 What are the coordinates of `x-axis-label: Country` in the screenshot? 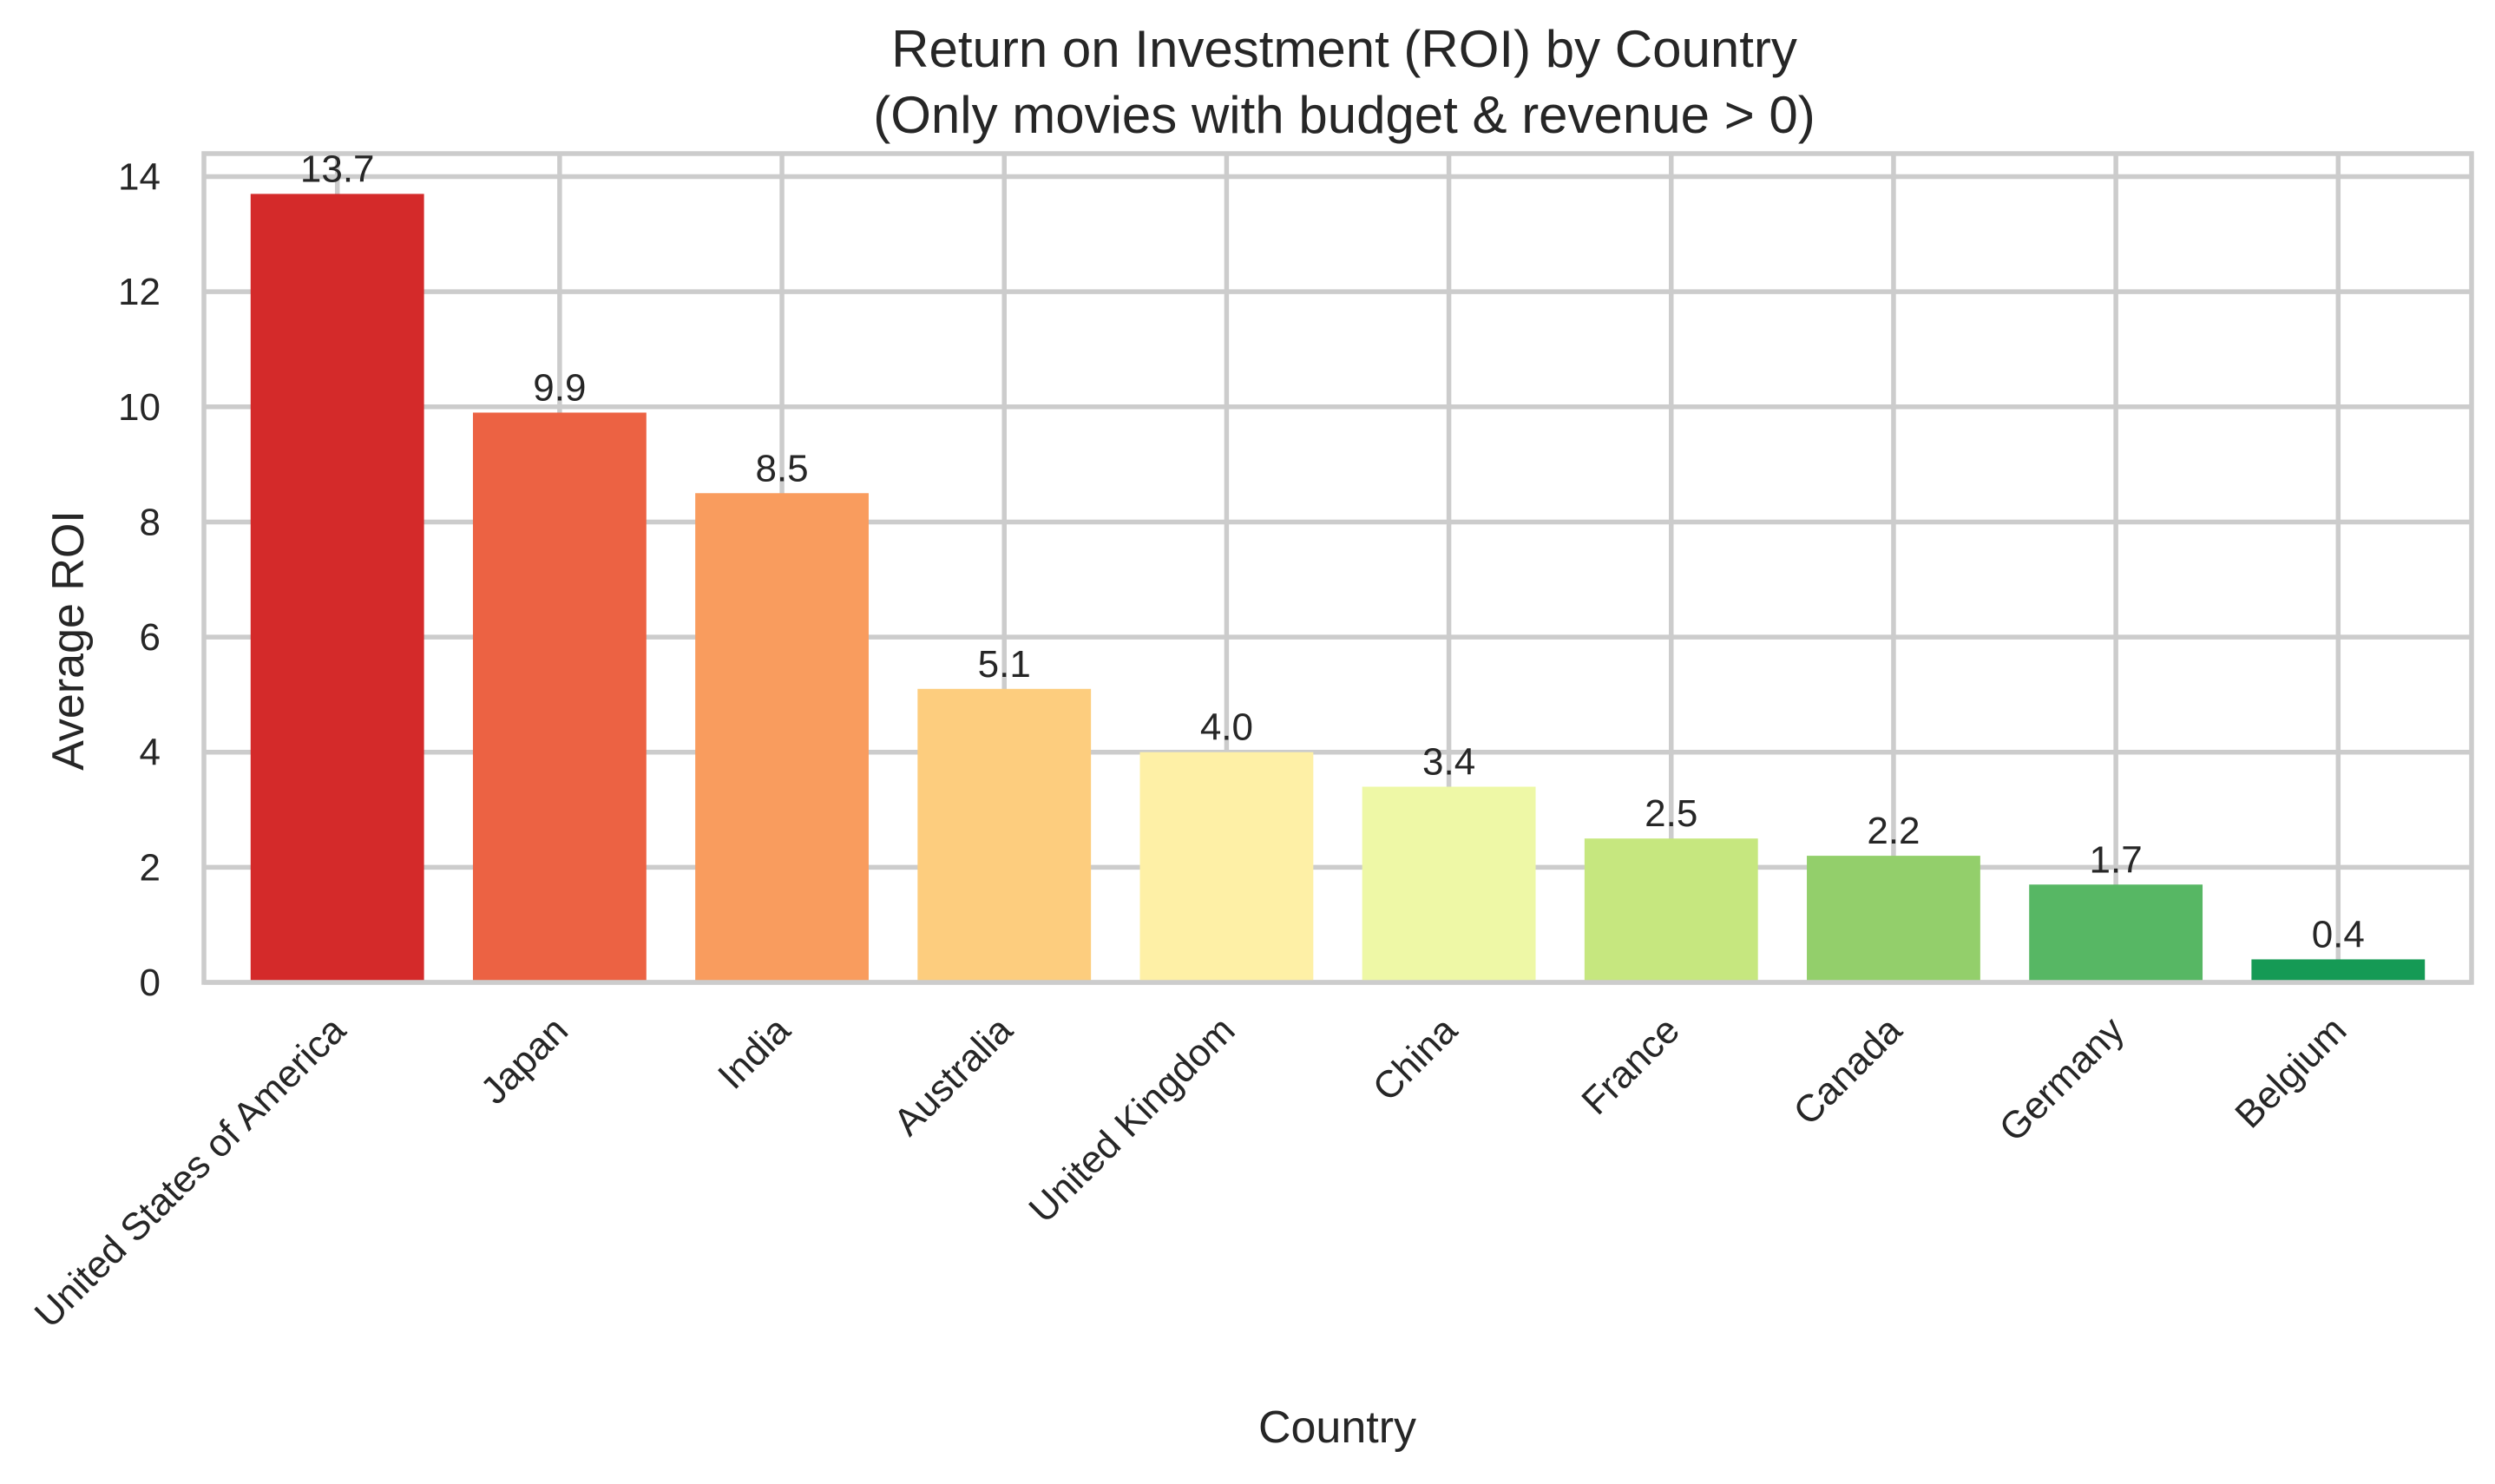 It's located at (1337, 1428).